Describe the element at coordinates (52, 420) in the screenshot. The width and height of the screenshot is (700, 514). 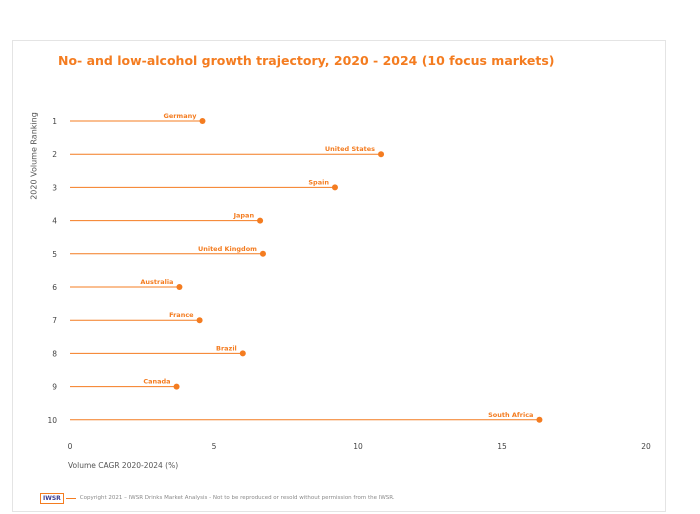
I see `rank-label: 10` at that location.